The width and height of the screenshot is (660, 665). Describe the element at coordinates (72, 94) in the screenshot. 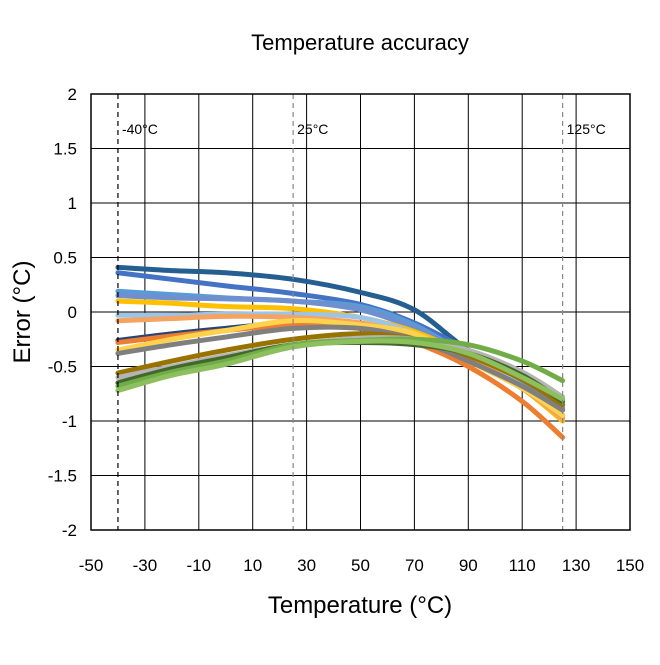

I see `y-tick-label: 2` at that location.